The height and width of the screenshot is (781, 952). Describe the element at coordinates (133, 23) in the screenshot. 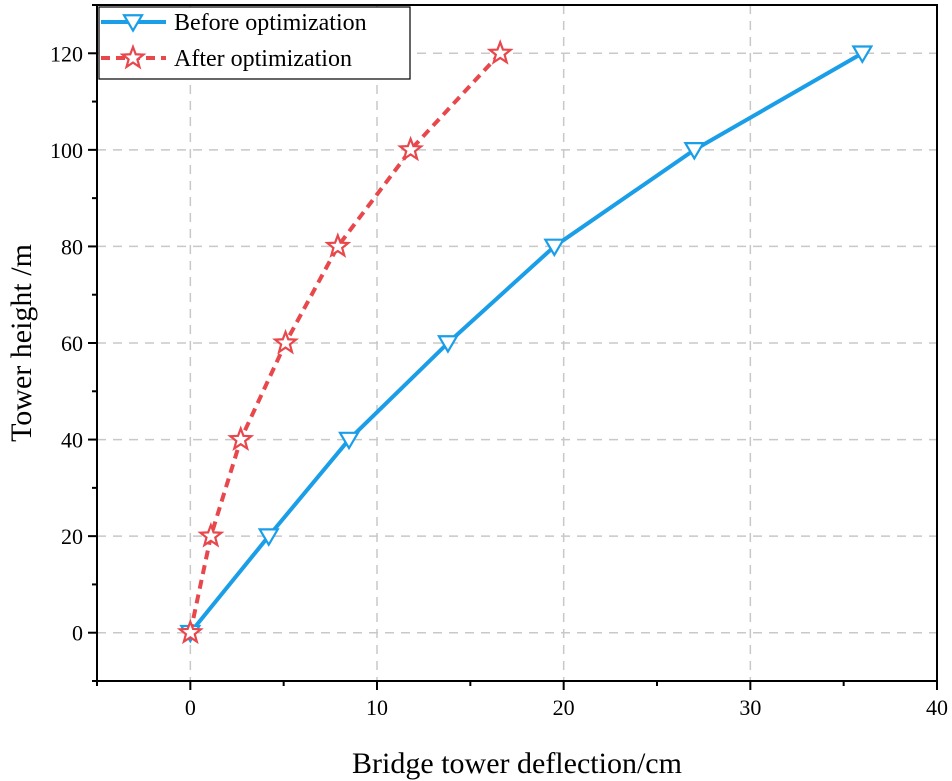

I see `legend-marker-before-optimization` at that location.